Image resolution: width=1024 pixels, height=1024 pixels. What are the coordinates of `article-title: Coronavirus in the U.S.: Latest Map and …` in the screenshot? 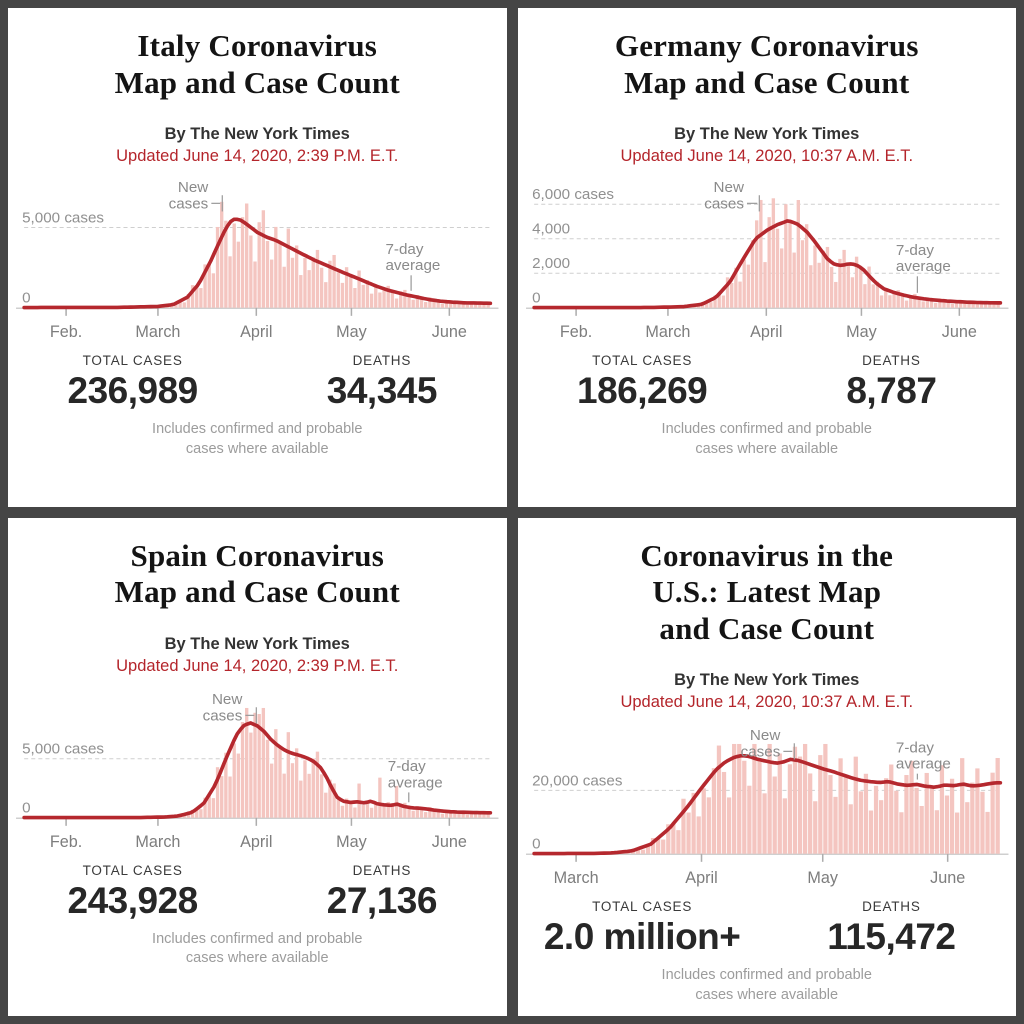 It's located at (767, 591).